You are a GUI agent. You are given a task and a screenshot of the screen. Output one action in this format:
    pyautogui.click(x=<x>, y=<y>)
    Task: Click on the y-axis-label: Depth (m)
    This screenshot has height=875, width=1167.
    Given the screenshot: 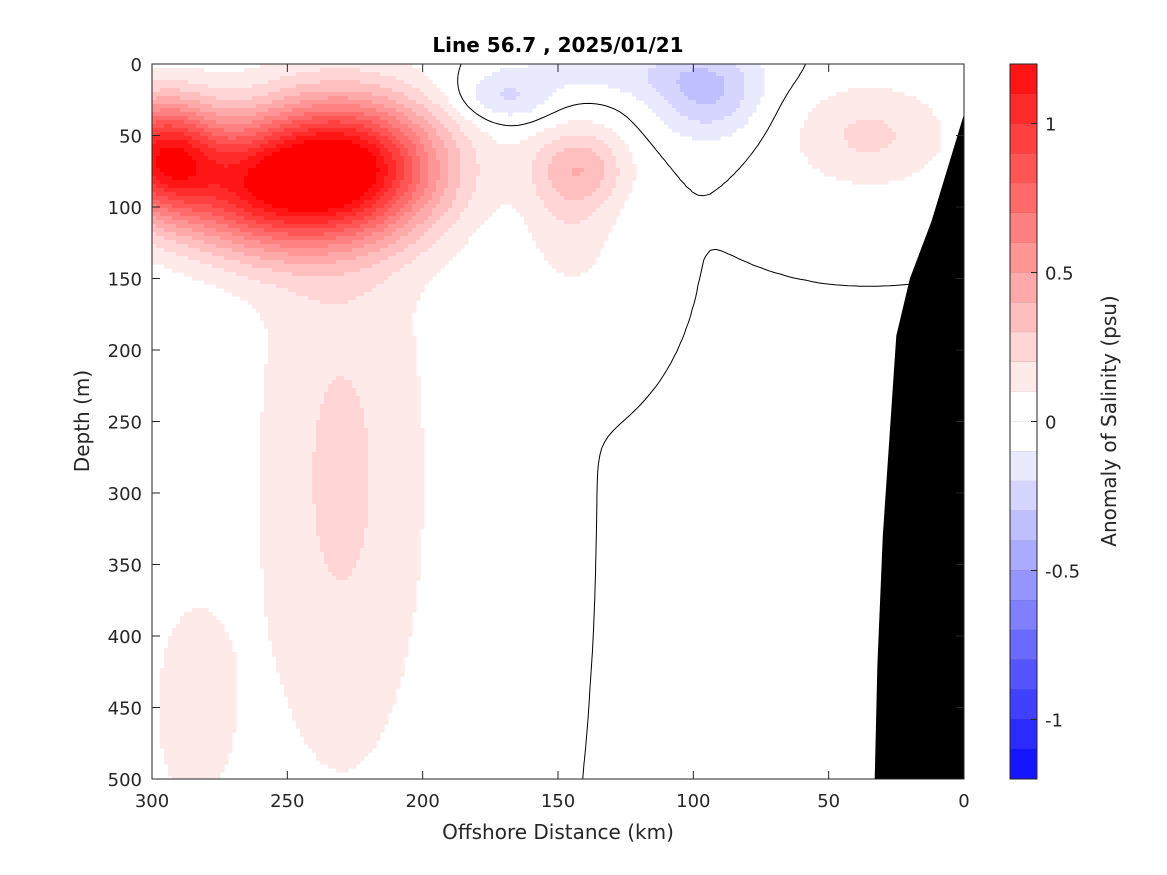 What is the action you would take?
    pyautogui.click(x=82, y=421)
    